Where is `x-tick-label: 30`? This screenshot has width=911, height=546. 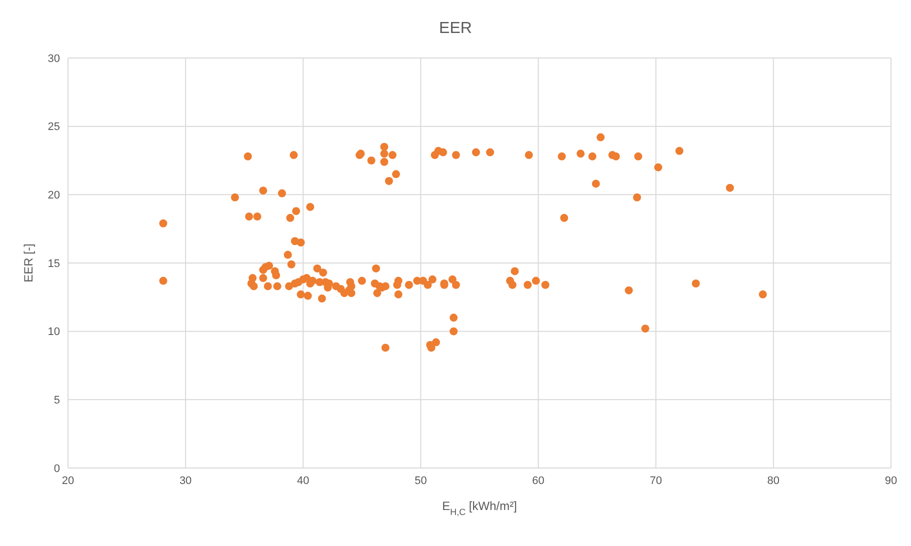
x-tick-label: 30 is located at coordinates (185, 480).